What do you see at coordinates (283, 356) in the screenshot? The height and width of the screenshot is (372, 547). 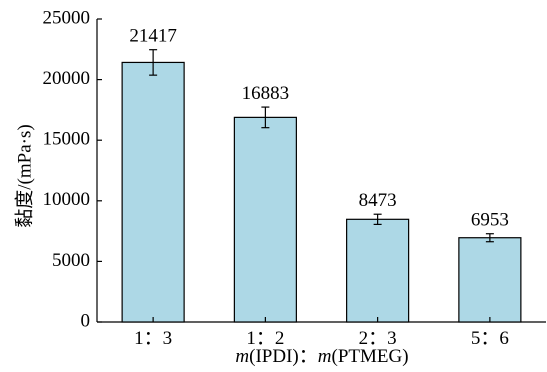 I see `x-axis-title-t1: (IPDI)：` at bounding box center [283, 356].